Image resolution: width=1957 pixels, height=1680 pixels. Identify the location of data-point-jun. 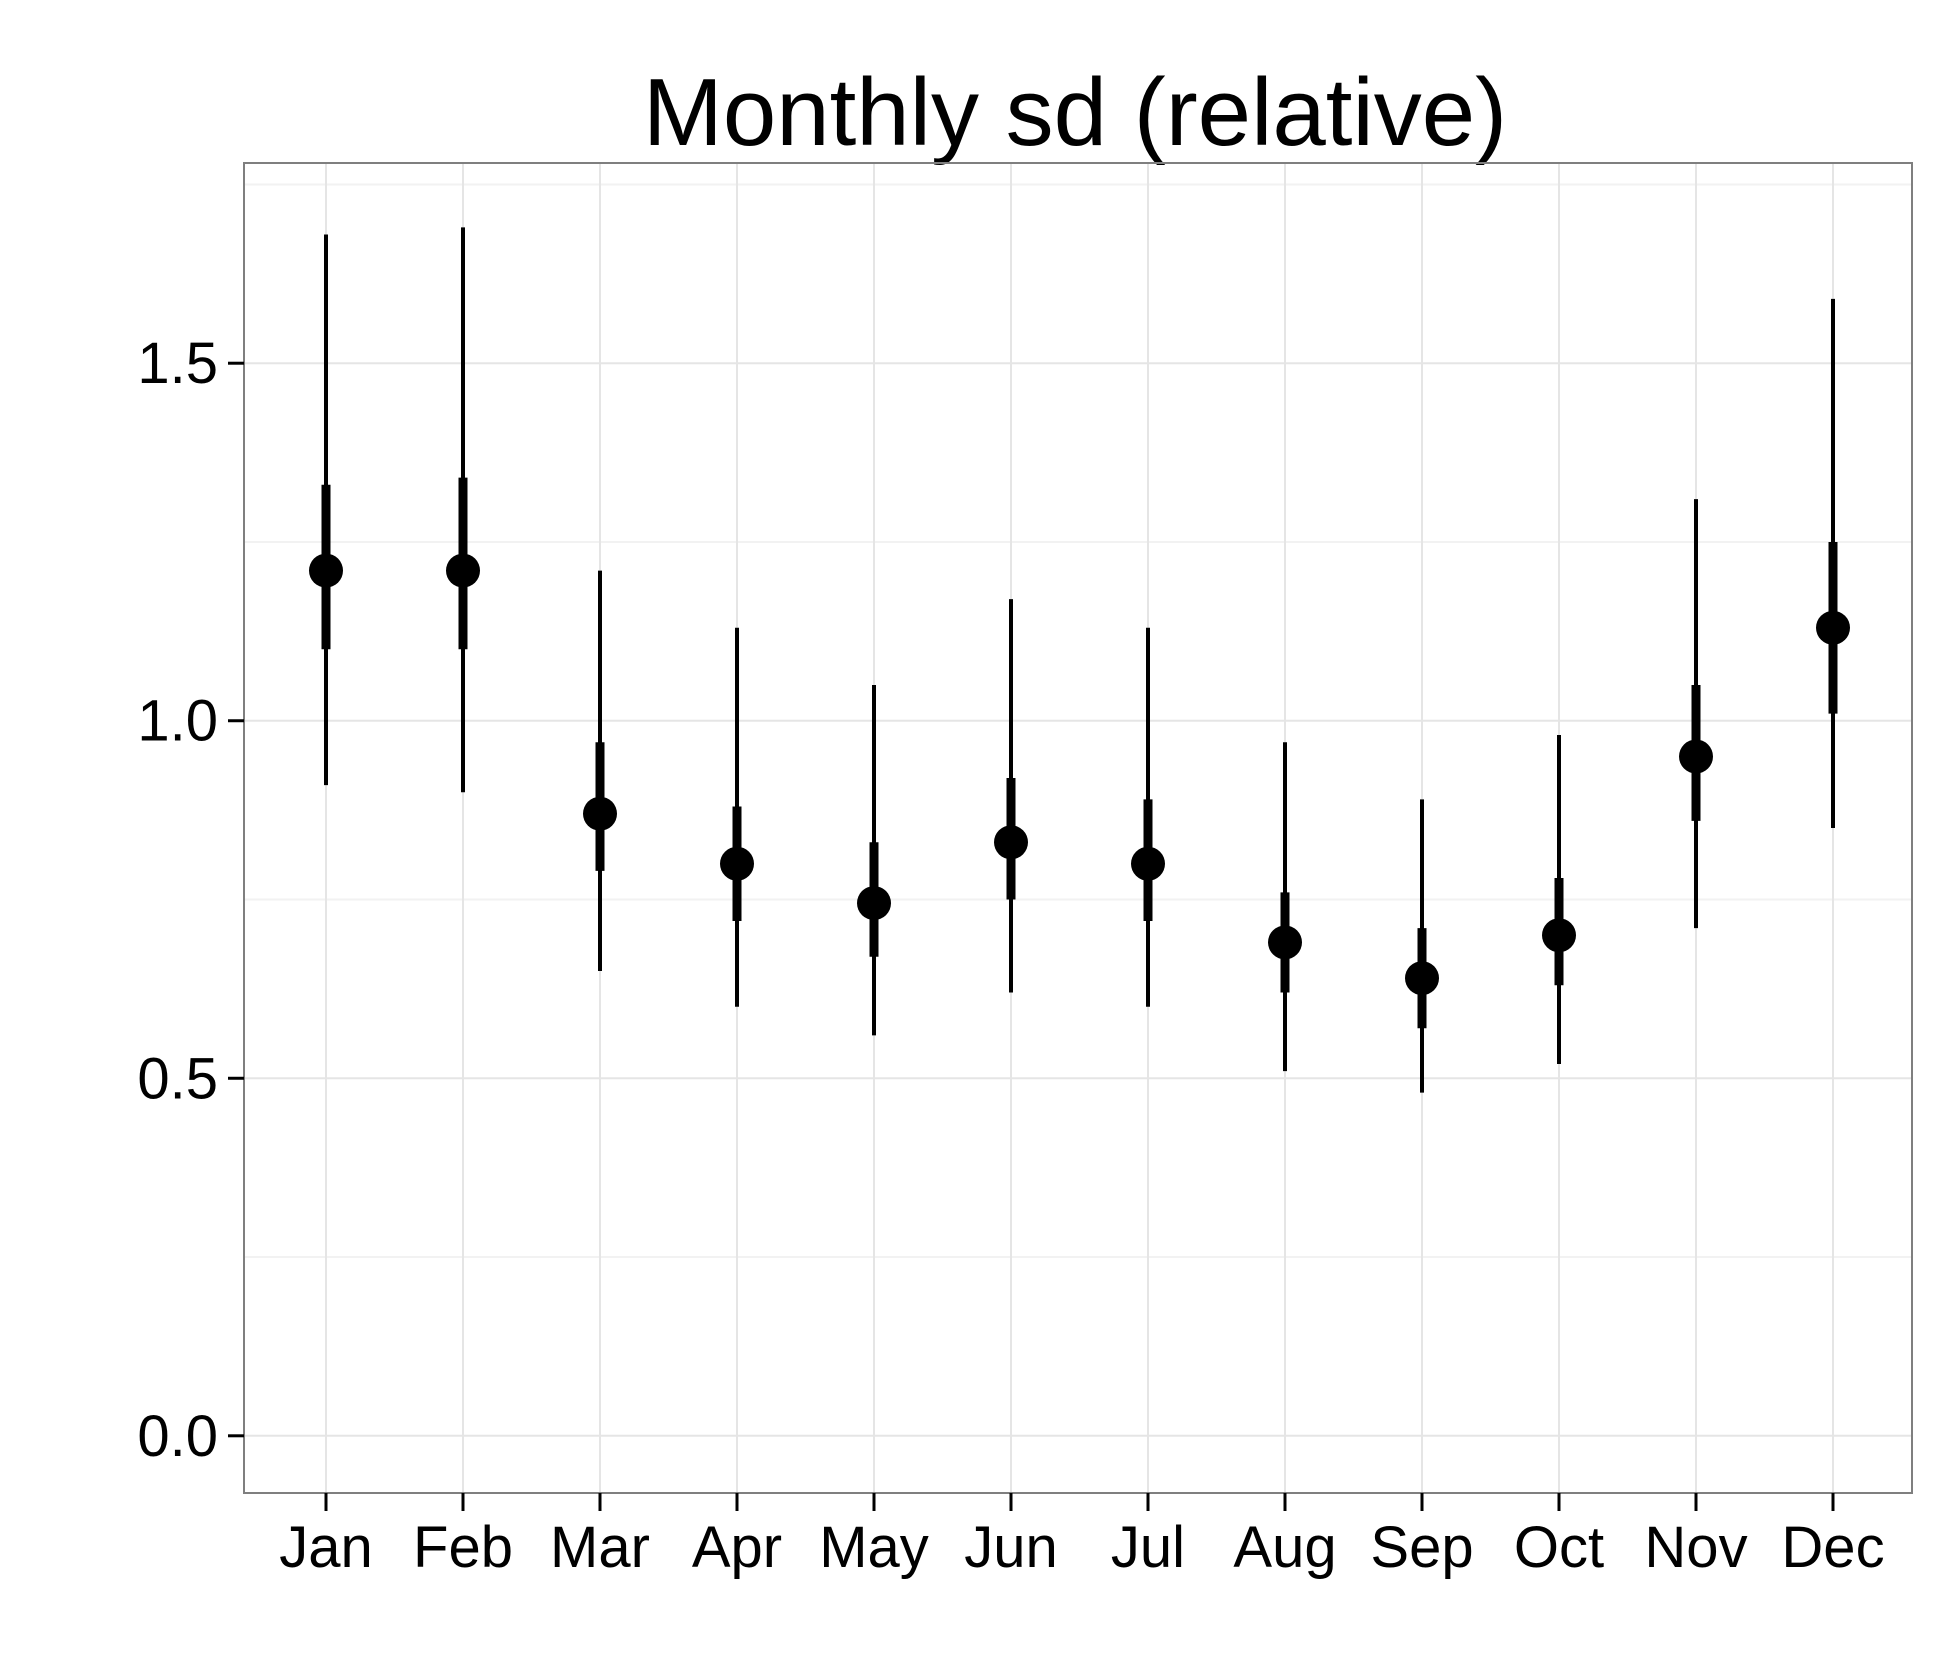
(1011, 842).